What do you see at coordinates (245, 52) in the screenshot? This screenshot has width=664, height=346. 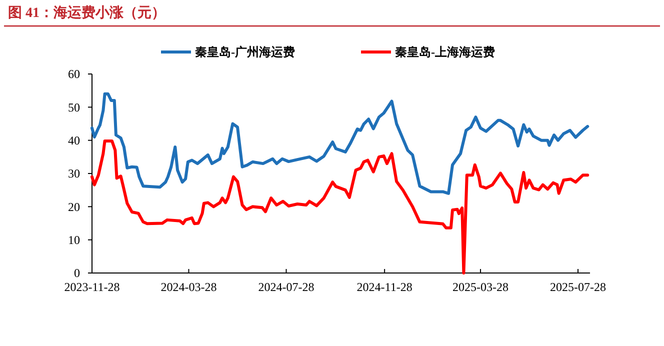 I see `legend-label: 秦皇岛-广州海运费` at bounding box center [245, 52].